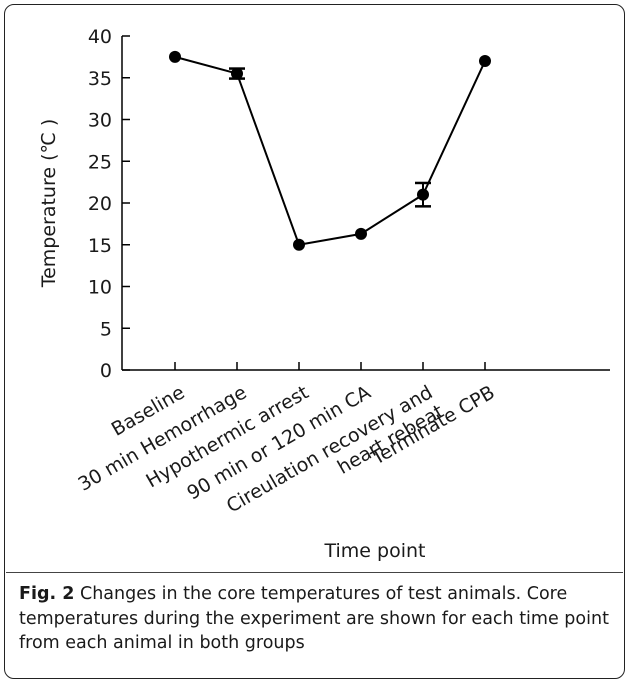 This screenshot has width=633, height=687. Describe the element at coordinates (100, 37) in the screenshot. I see `y-tick-label: 40` at that location.